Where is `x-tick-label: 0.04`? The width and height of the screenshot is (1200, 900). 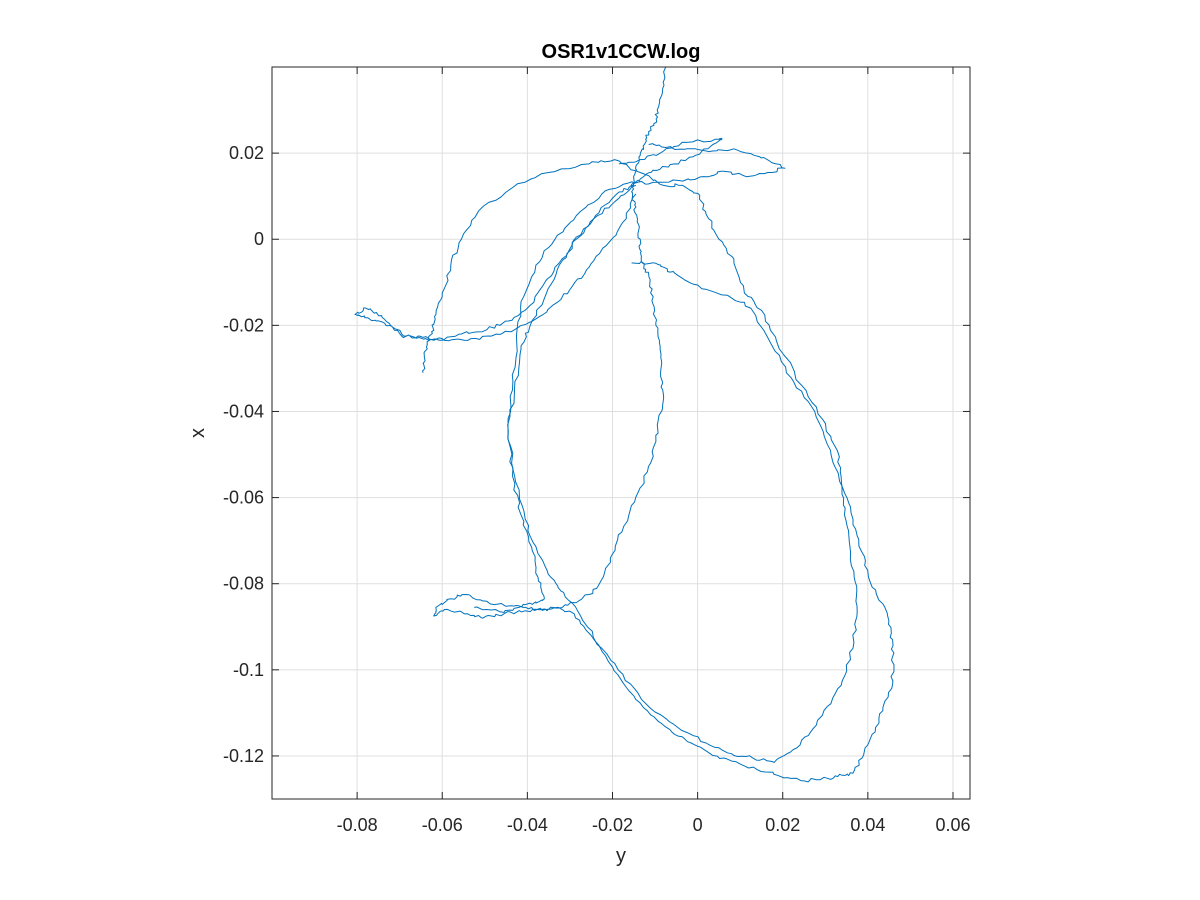 x-tick-label: 0.04 is located at coordinates (867, 825).